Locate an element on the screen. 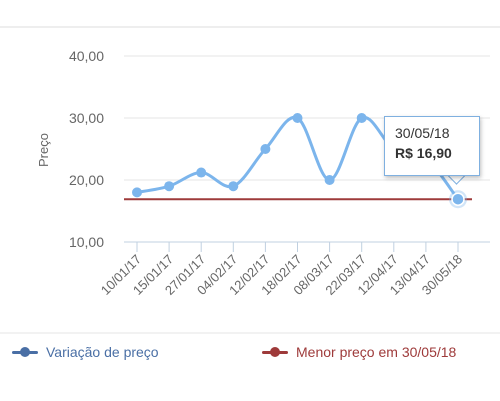  legend-label: Menor preço em 30/05/18 is located at coordinates (376, 352).